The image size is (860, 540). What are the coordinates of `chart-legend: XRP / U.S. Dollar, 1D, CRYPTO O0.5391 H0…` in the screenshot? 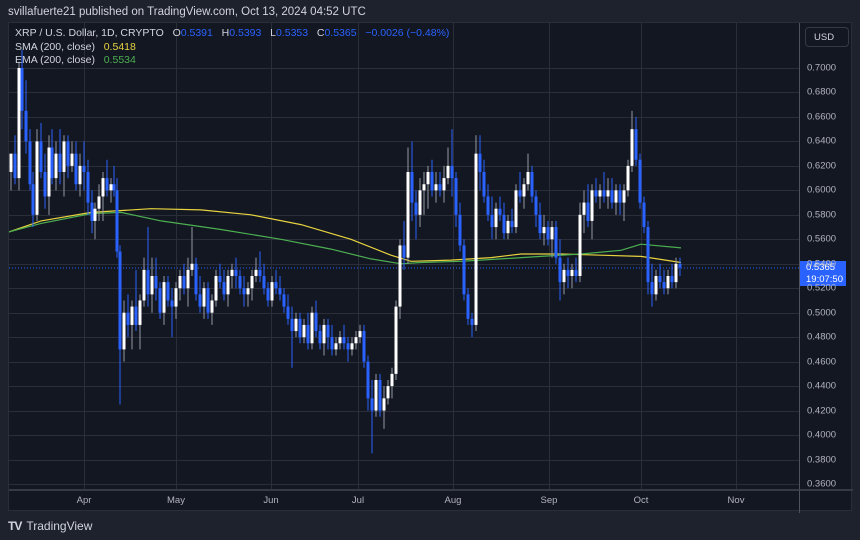 It's located at (232, 47).